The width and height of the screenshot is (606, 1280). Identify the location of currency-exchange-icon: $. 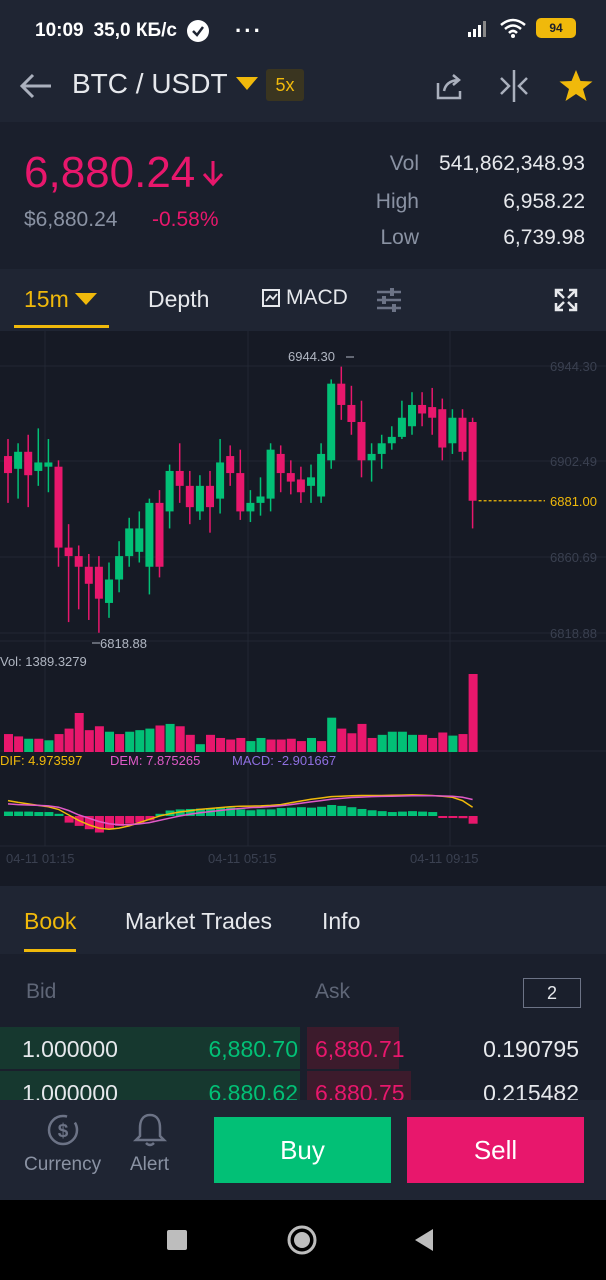
(62, 1130).